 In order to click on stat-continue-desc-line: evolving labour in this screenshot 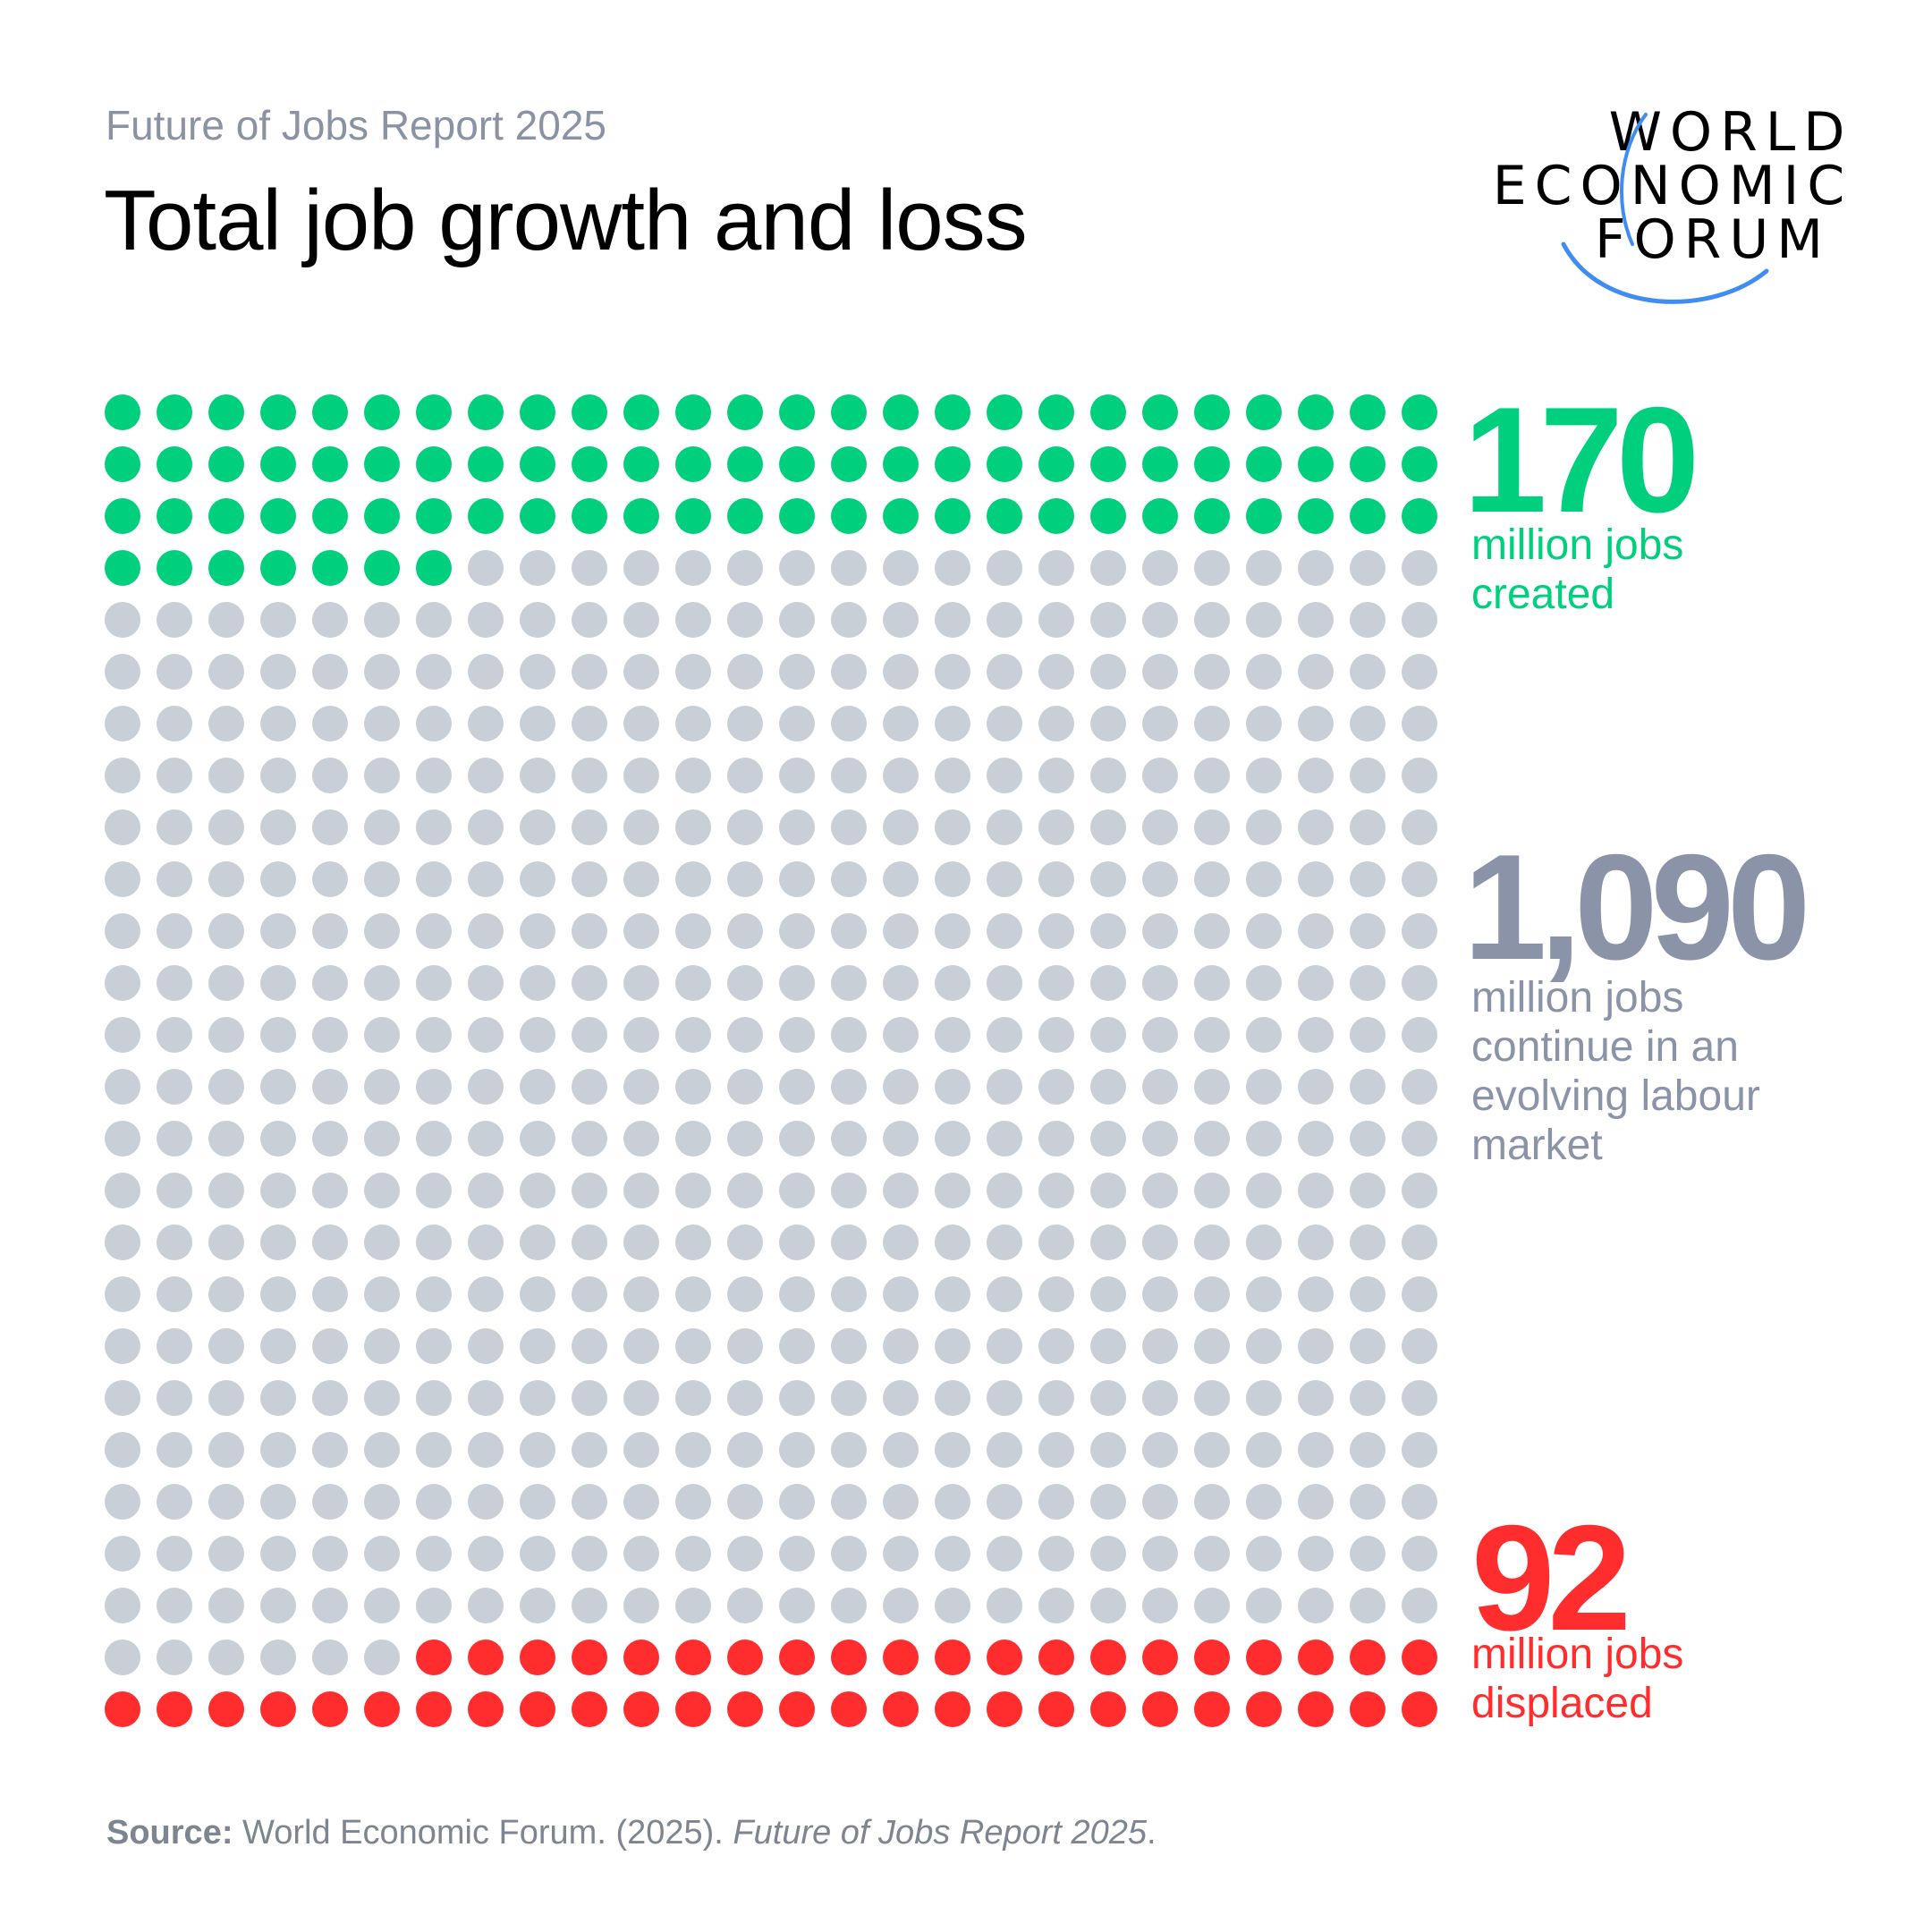, I will do `click(1615, 1096)`.